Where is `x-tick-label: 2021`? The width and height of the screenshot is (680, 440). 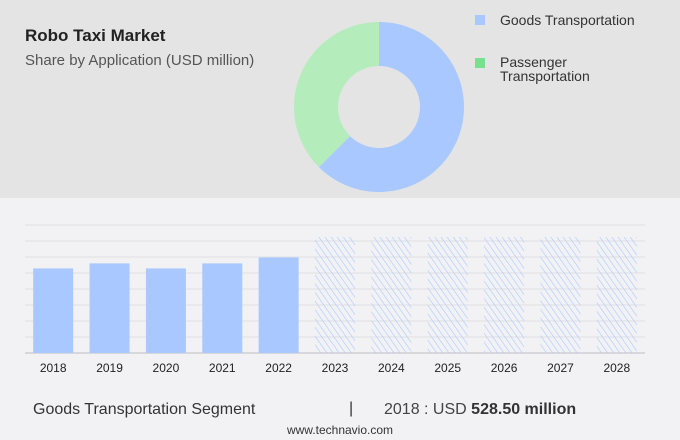 x-tick-label: 2021 is located at coordinates (222, 368).